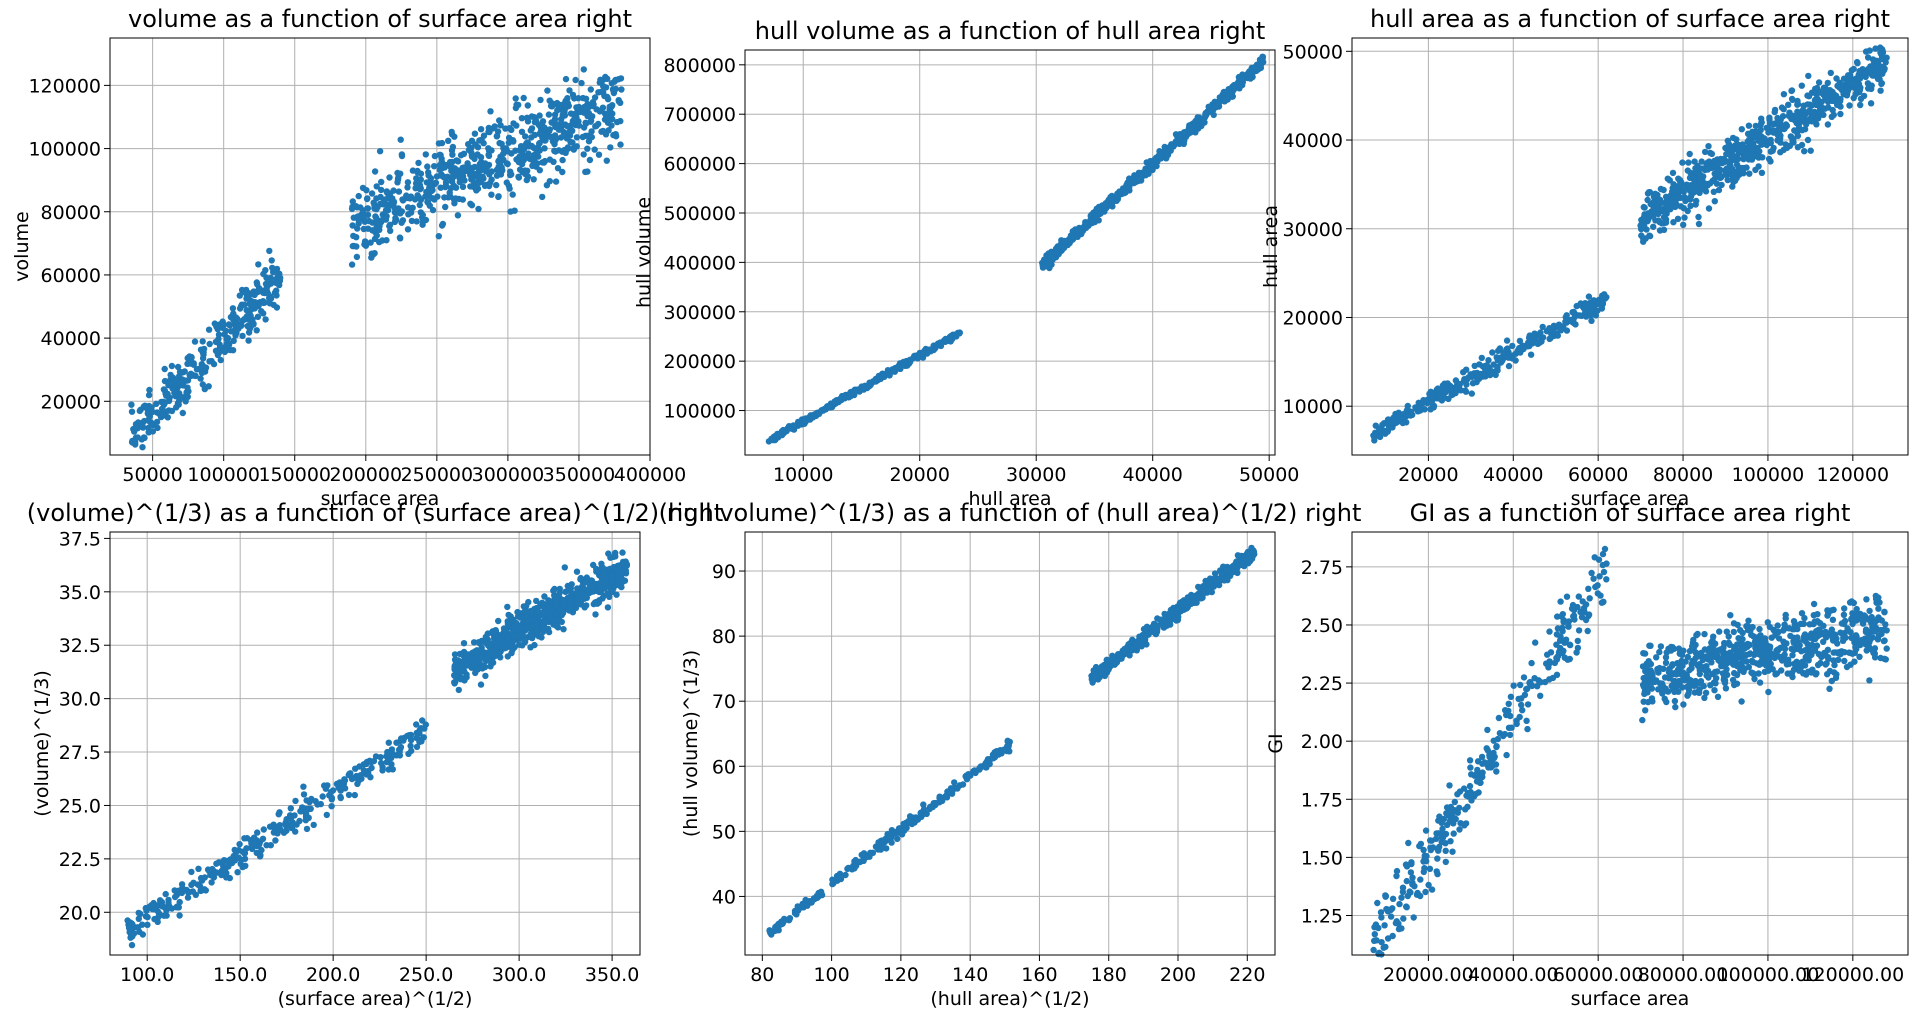 This screenshot has height=1015, width=1920. Describe the element at coordinates (80, 593) in the screenshot. I see `y-tick-label: 35.0` at that location.